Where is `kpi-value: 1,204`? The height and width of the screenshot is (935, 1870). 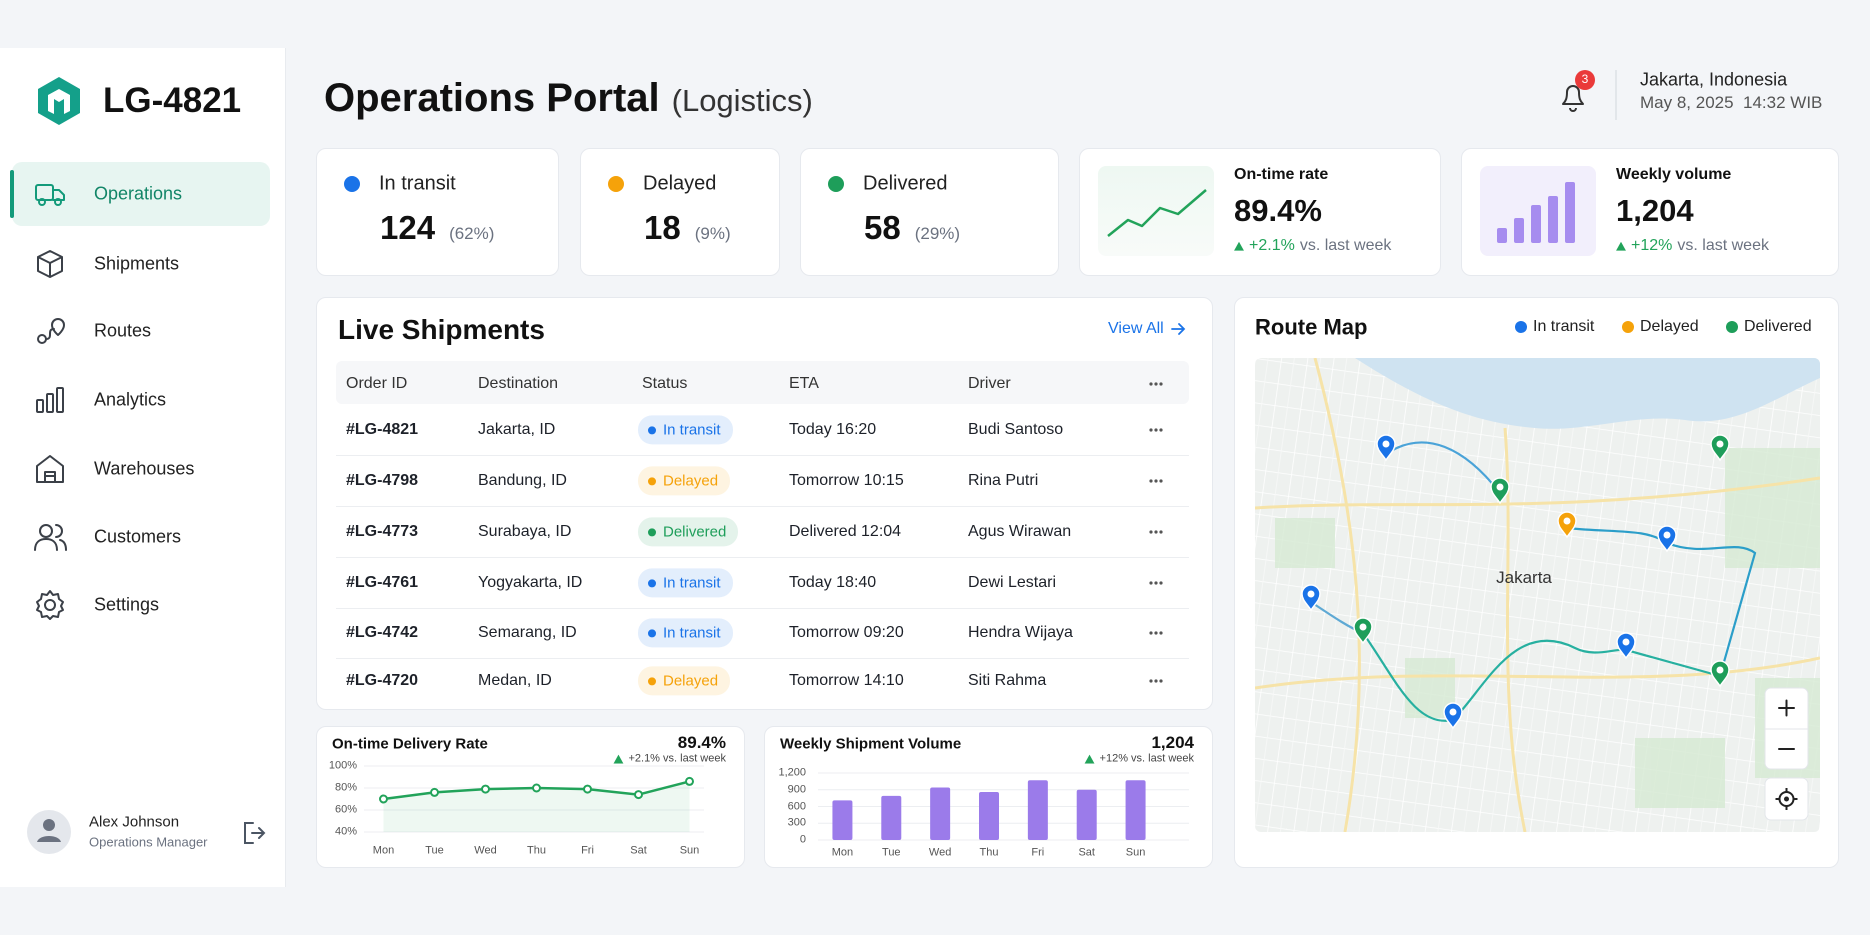 kpi-value: 1,204 is located at coordinates (1655, 211).